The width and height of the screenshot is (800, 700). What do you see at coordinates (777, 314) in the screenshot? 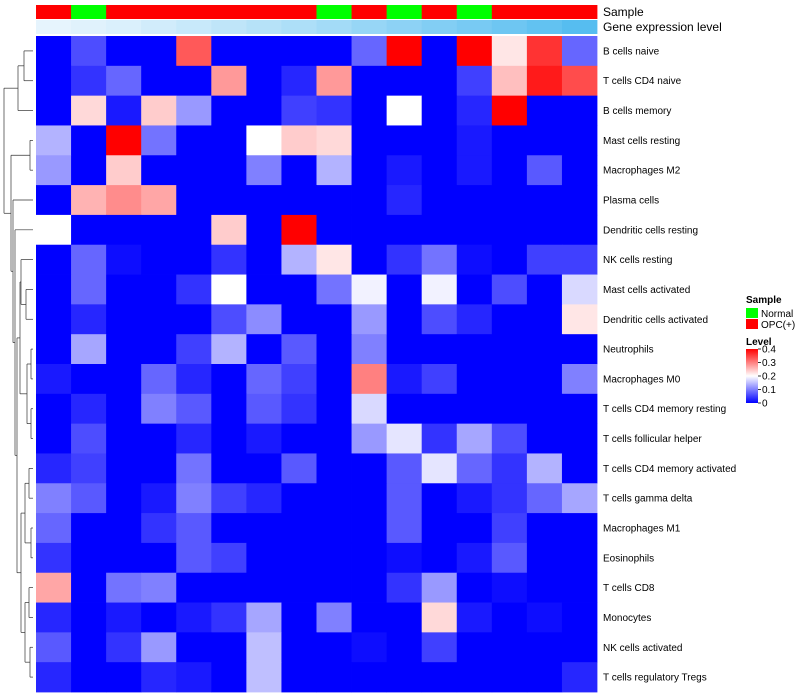
I see `legend-entry-normal: Normal` at bounding box center [777, 314].